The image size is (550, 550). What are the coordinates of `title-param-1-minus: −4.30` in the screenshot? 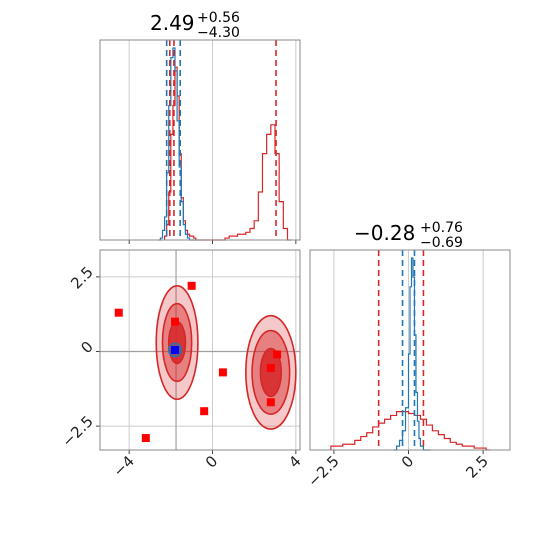 It's located at (218, 33).